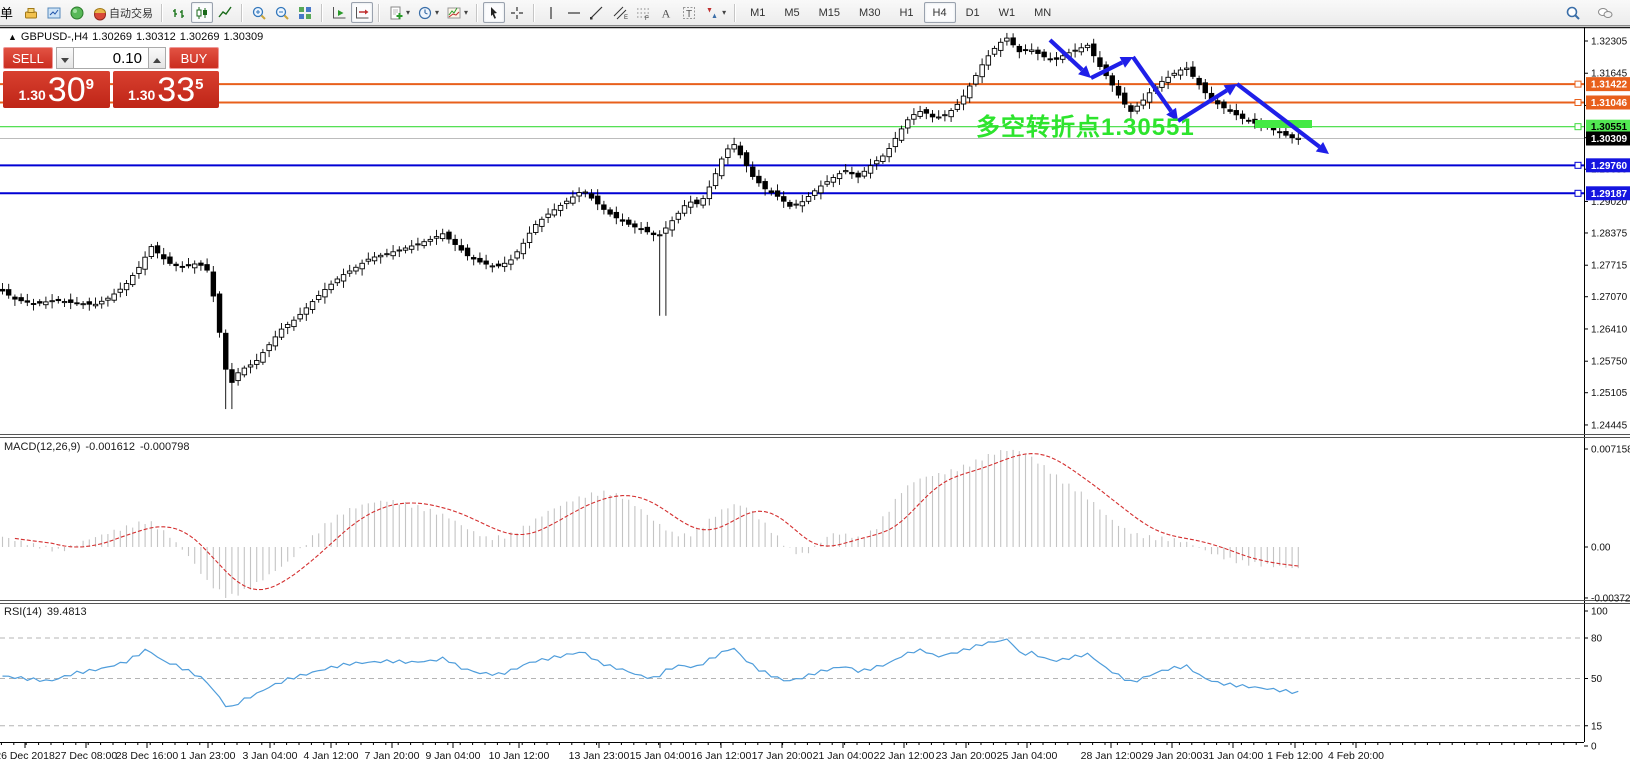 Image resolution: width=1630 pixels, height=770 pixels. What do you see at coordinates (457, 12) in the screenshot?
I see `templates-button: ▾` at bounding box center [457, 12].